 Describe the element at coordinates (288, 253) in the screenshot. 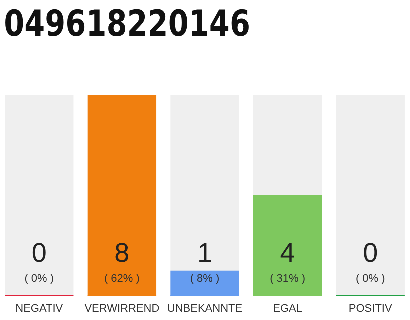

I see `data-label: 4` at that location.